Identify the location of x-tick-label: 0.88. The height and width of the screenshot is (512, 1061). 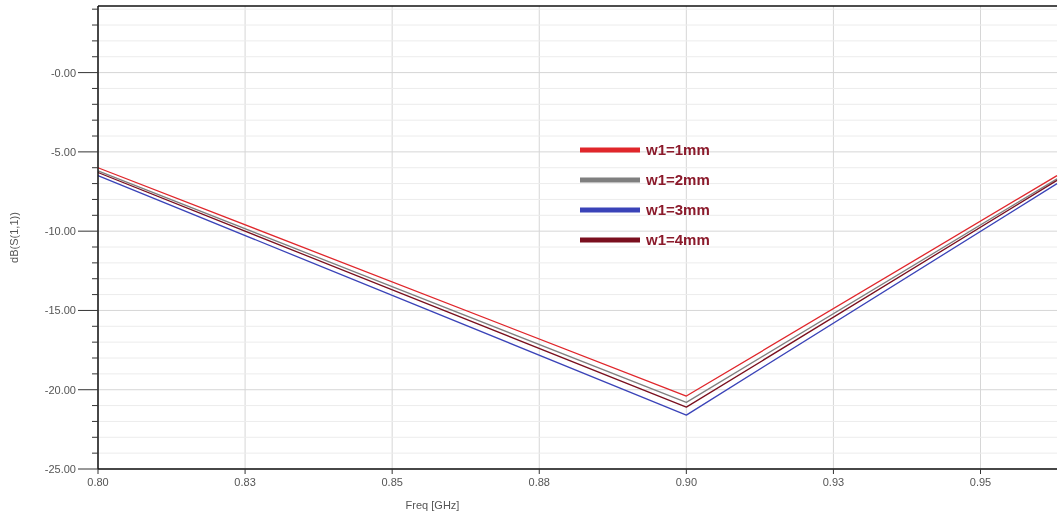
(539, 482).